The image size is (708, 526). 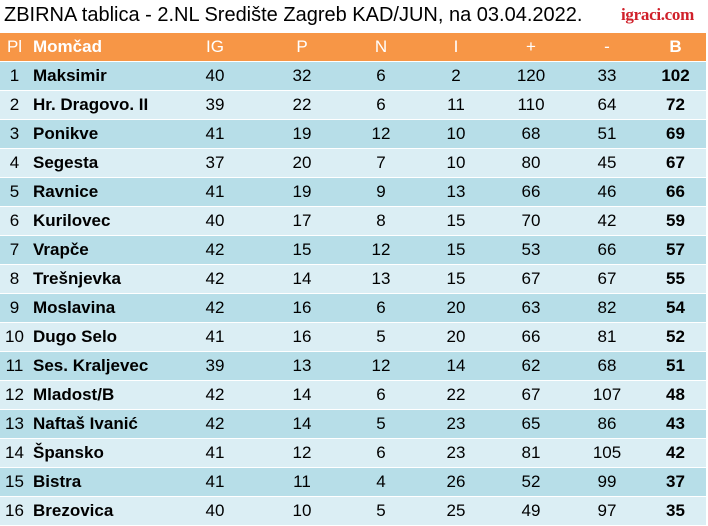 What do you see at coordinates (607, 105) in the screenshot?
I see `cell-goals-against: 64` at bounding box center [607, 105].